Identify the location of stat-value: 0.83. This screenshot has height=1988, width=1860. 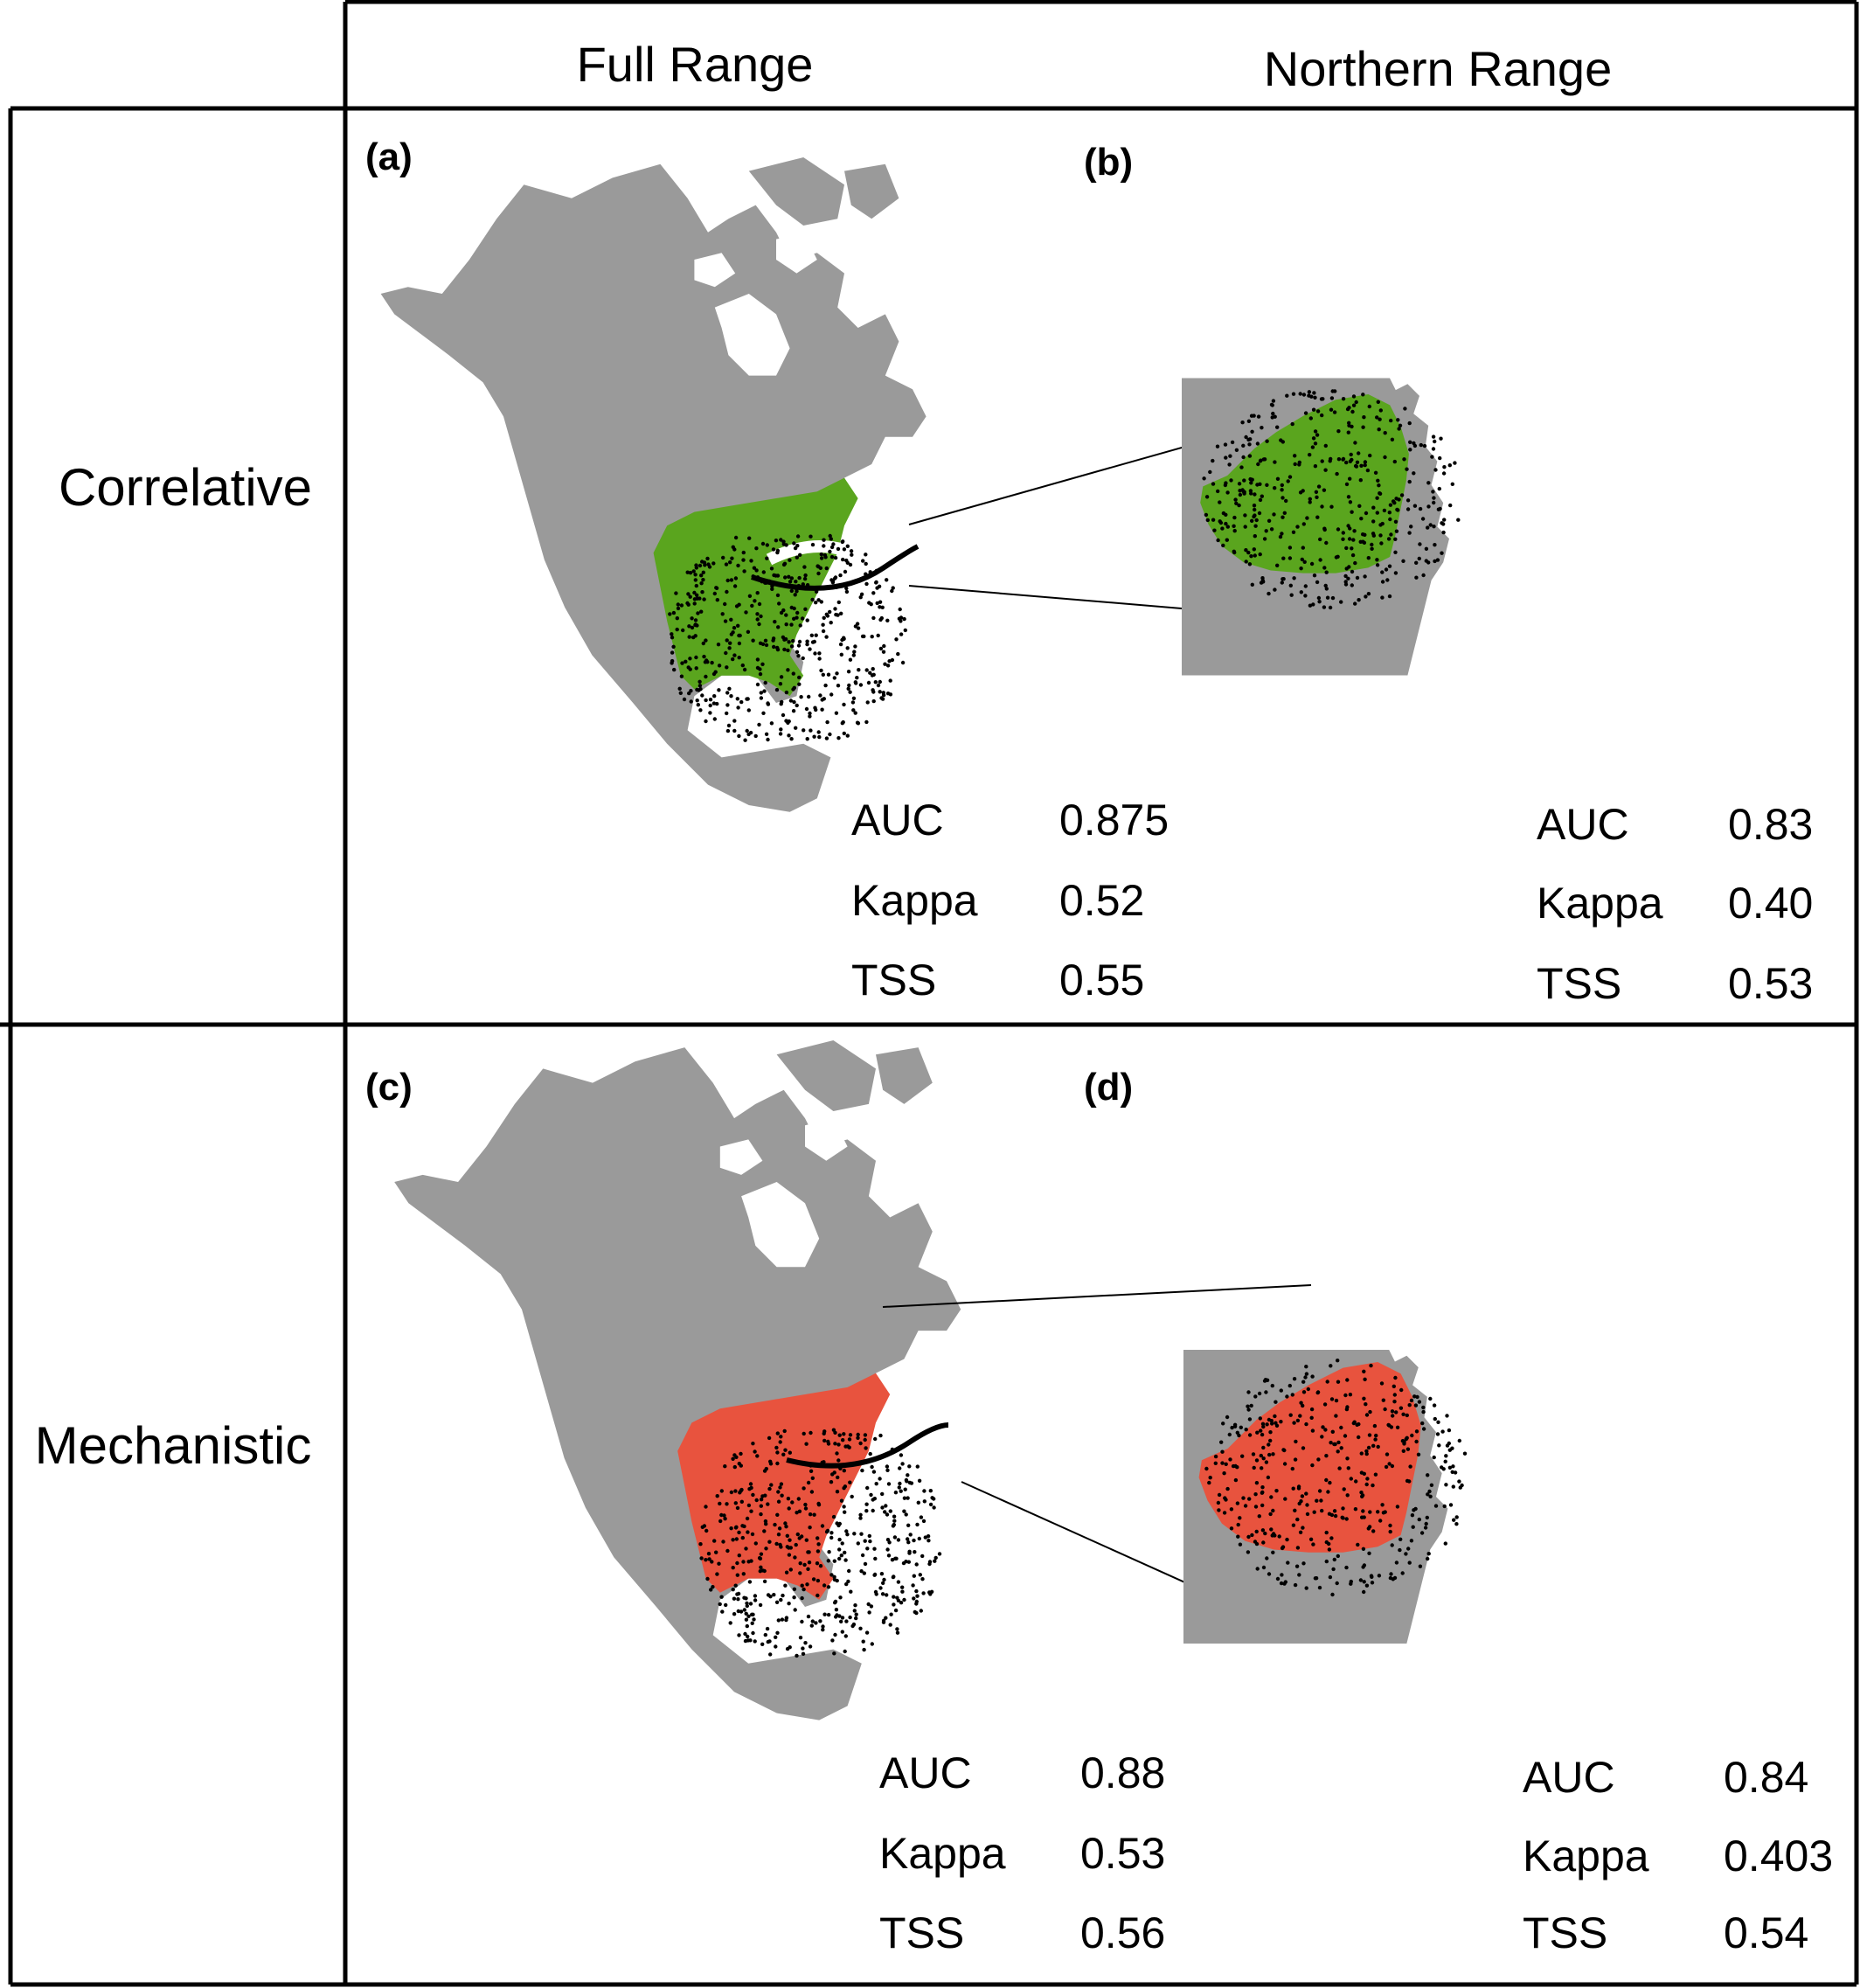
(1770, 824).